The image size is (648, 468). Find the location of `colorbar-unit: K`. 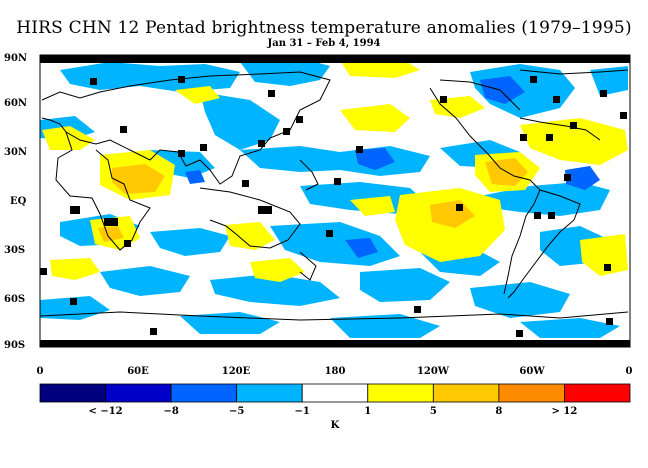

colorbar-unit: K is located at coordinates (335, 425).